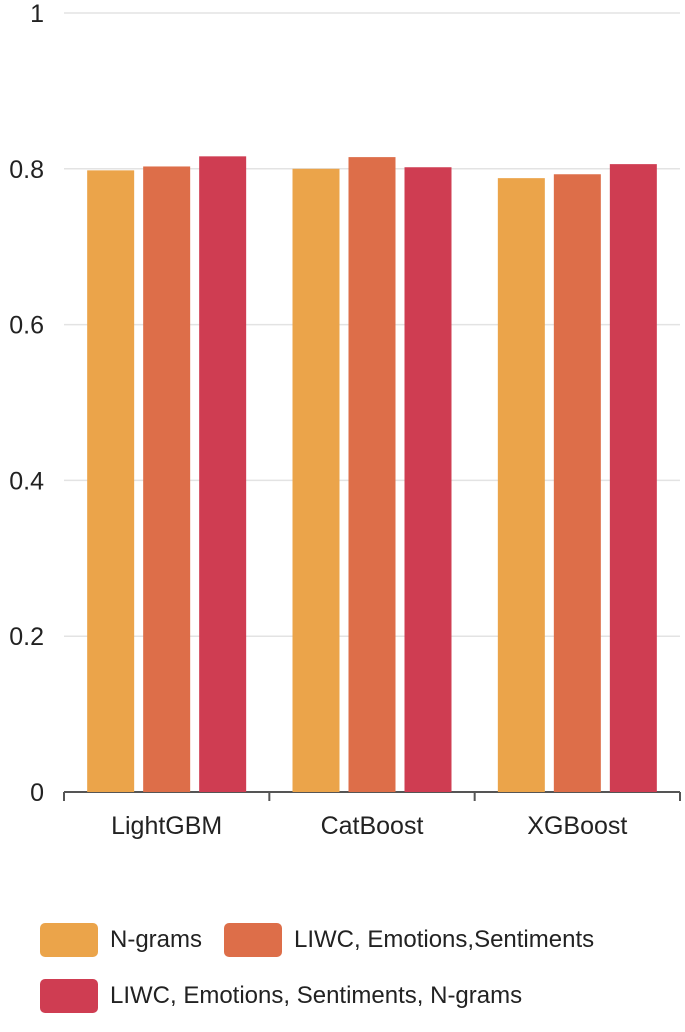  I want to click on x-category-label: XGBoost, so click(577, 826).